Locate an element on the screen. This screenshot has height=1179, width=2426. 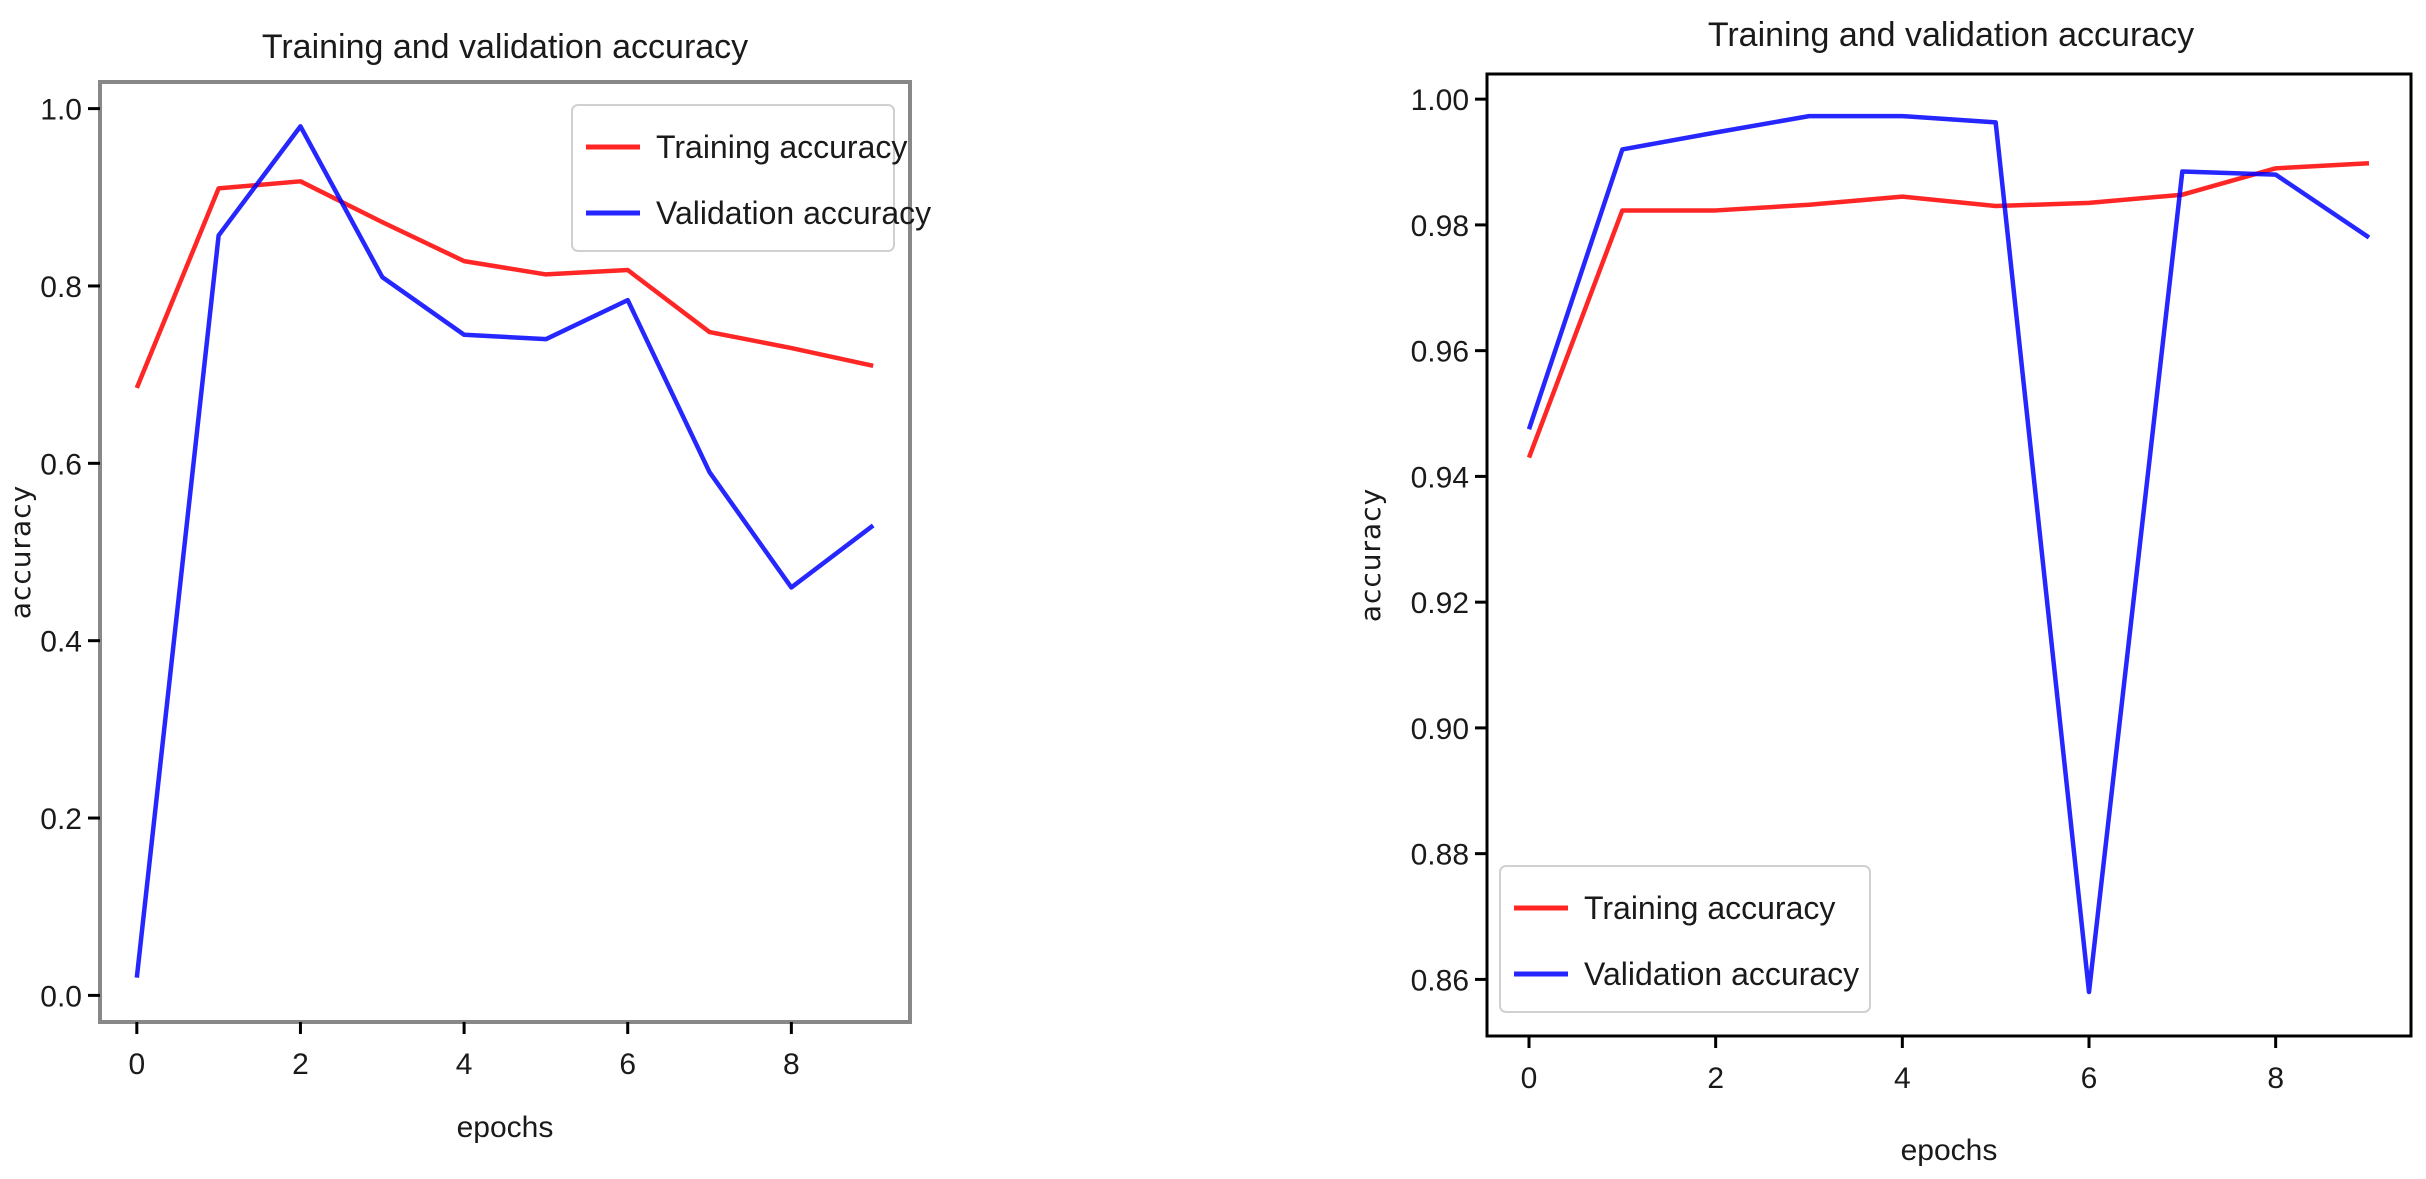
y-tick-label: 1.0 is located at coordinates (61, 110).